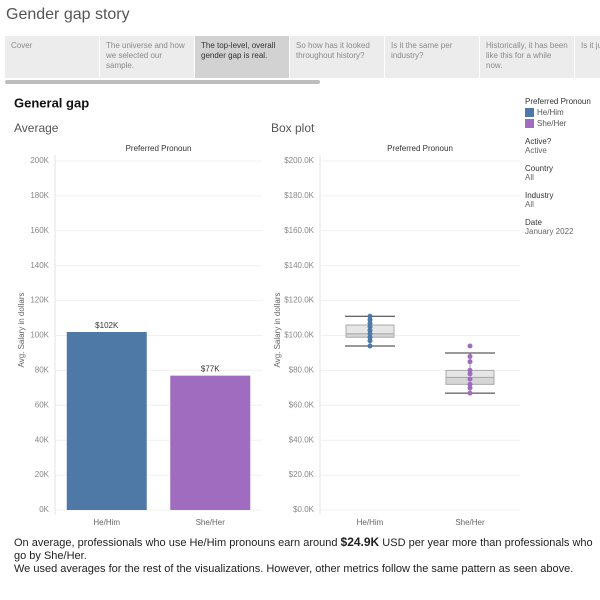 Image resolution: width=600 pixels, height=600 pixels. Describe the element at coordinates (52, 57) in the screenshot. I see `story-tab: Cover` at that location.